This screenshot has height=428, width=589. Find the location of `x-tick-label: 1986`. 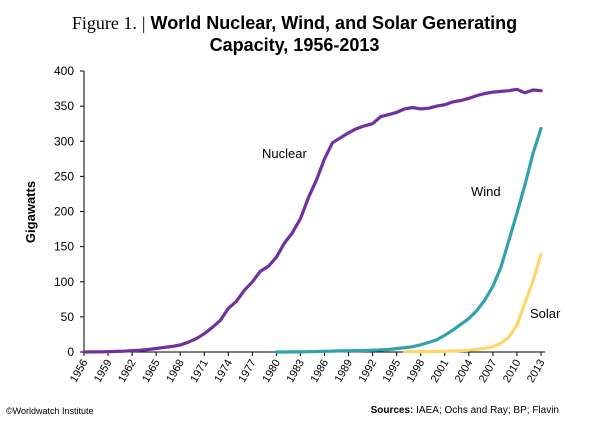

x-tick-label: 1986 is located at coordinates (319, 371).